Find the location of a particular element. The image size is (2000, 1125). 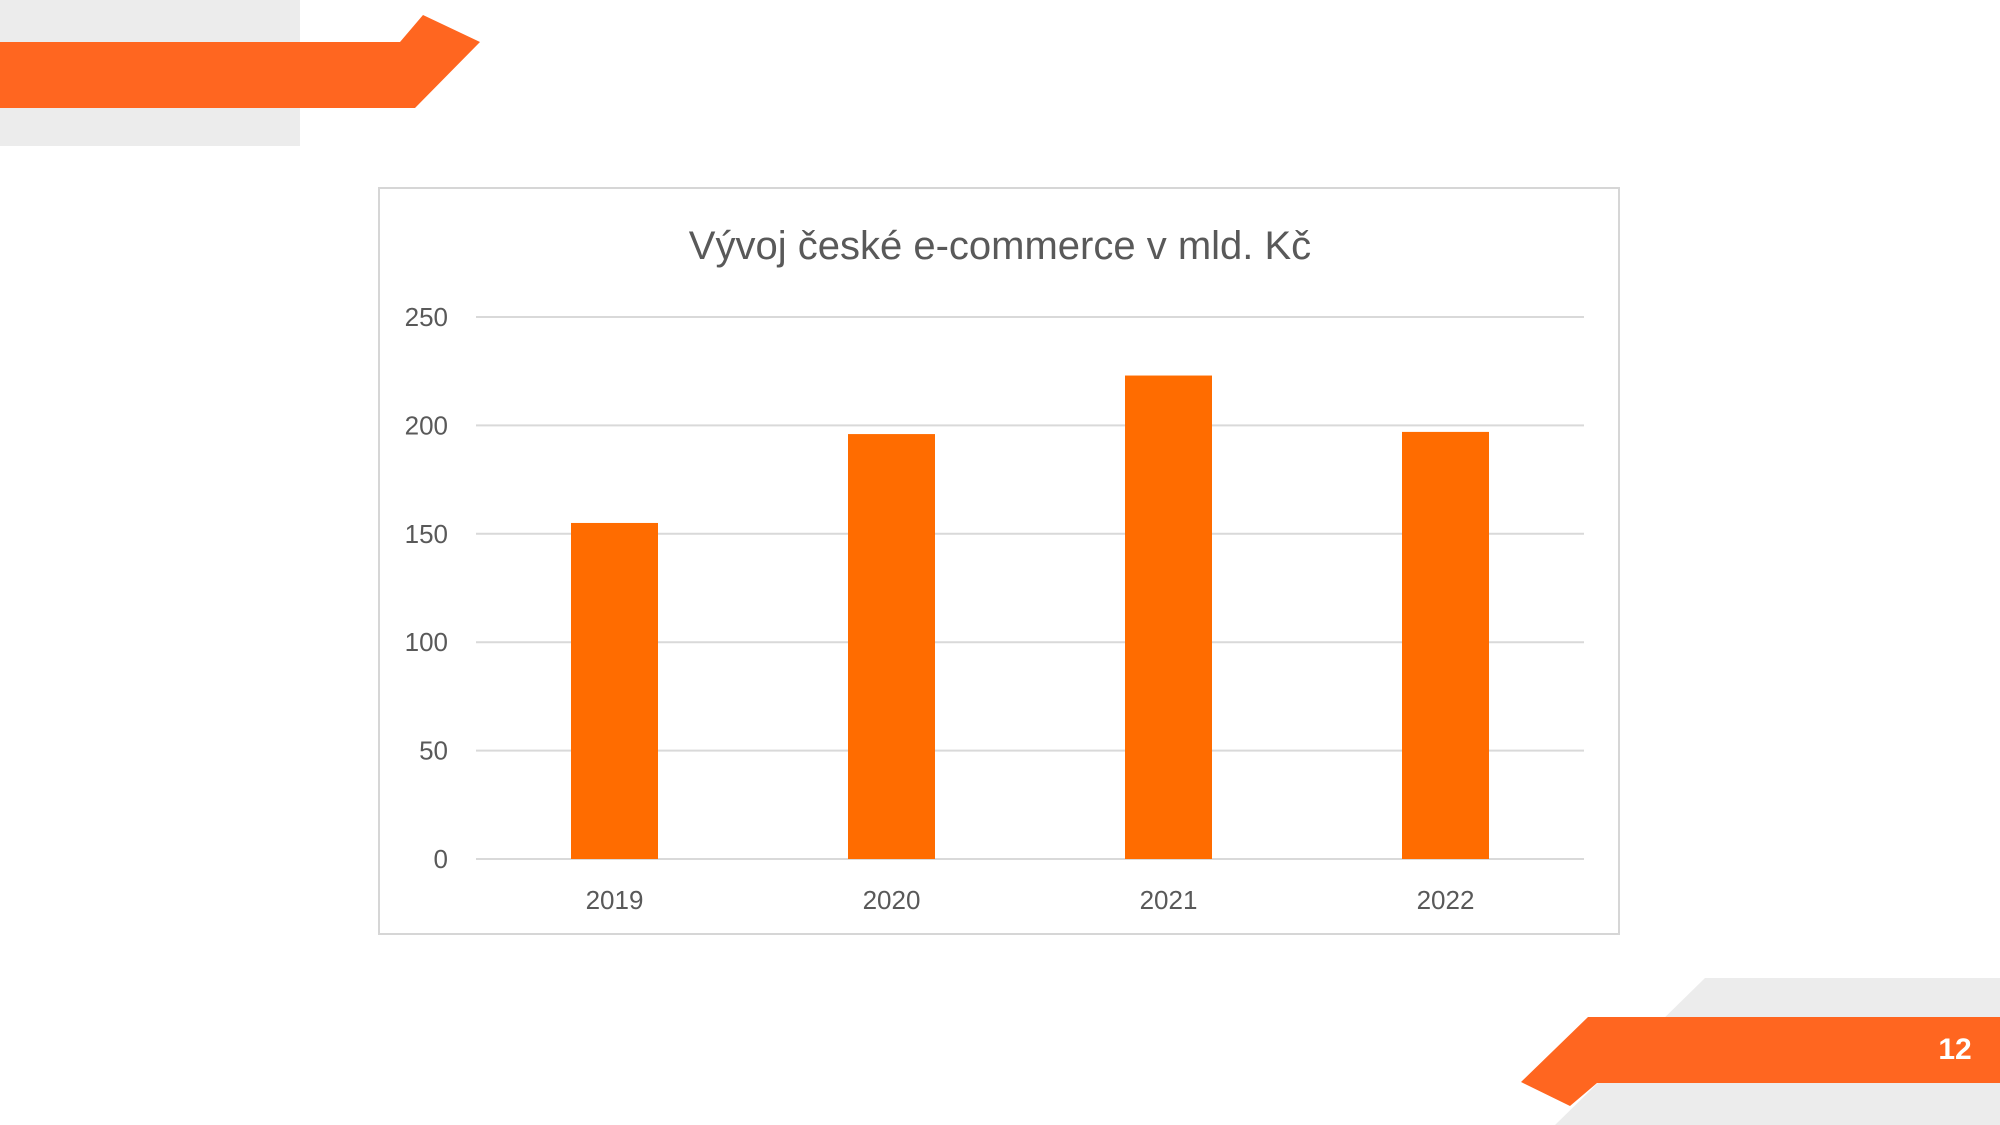

bar-2021 is located at coordinates (1168, 617).